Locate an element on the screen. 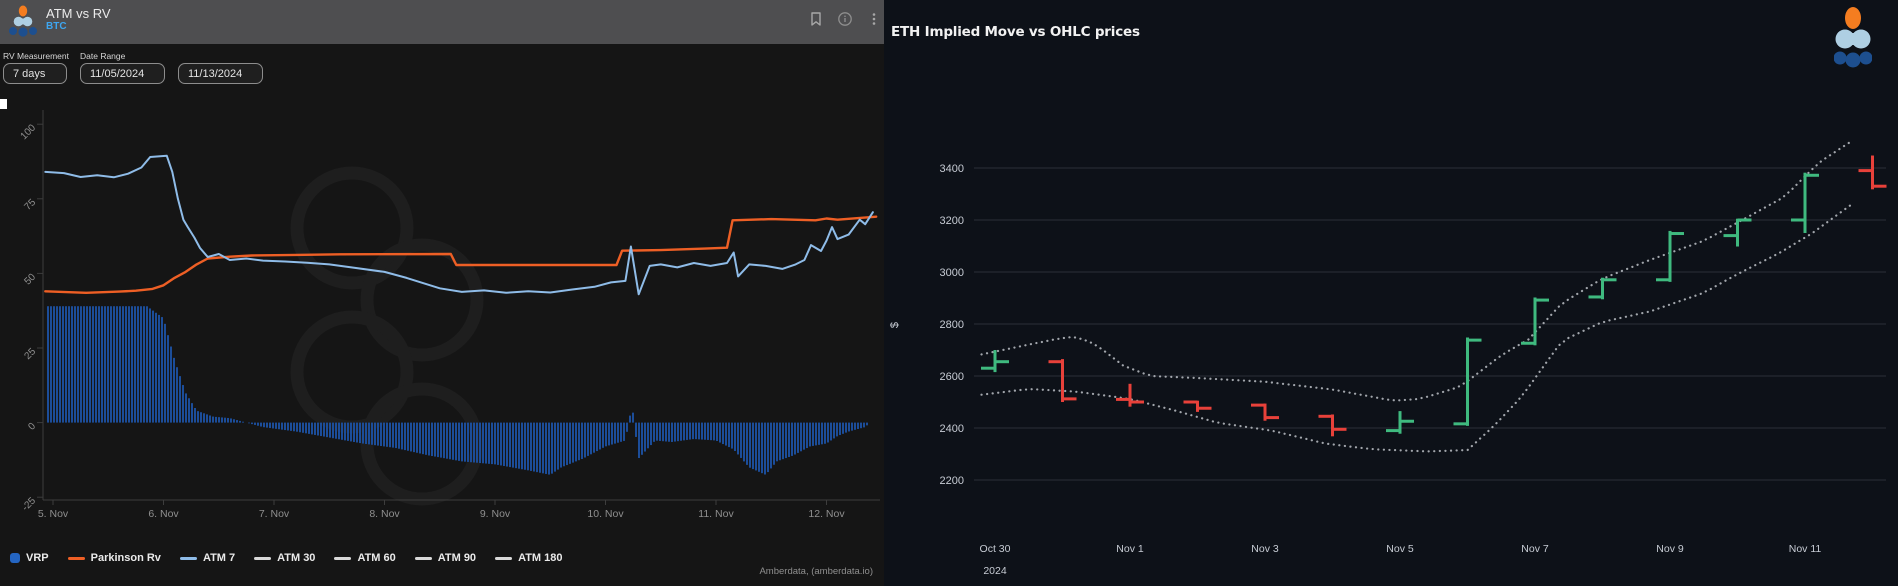 This screenshot has width=1898, height=586. legend-item-atm-30: ATM 30 is located at coordinates (284, 558).